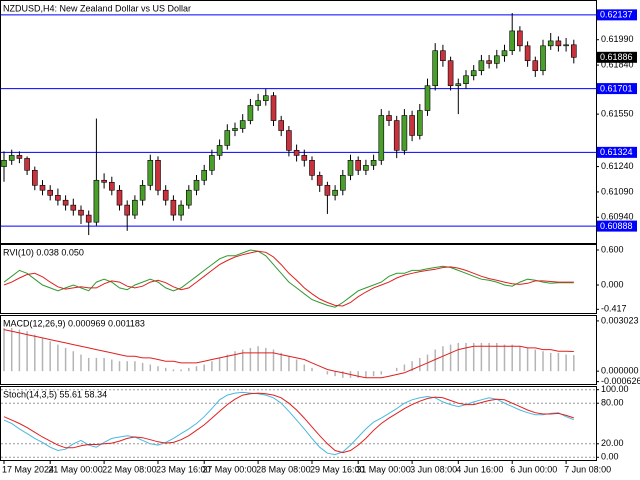 This screenshot has height=480, width=640. I want to click on level-label: 0.60888, so click(616, 226).